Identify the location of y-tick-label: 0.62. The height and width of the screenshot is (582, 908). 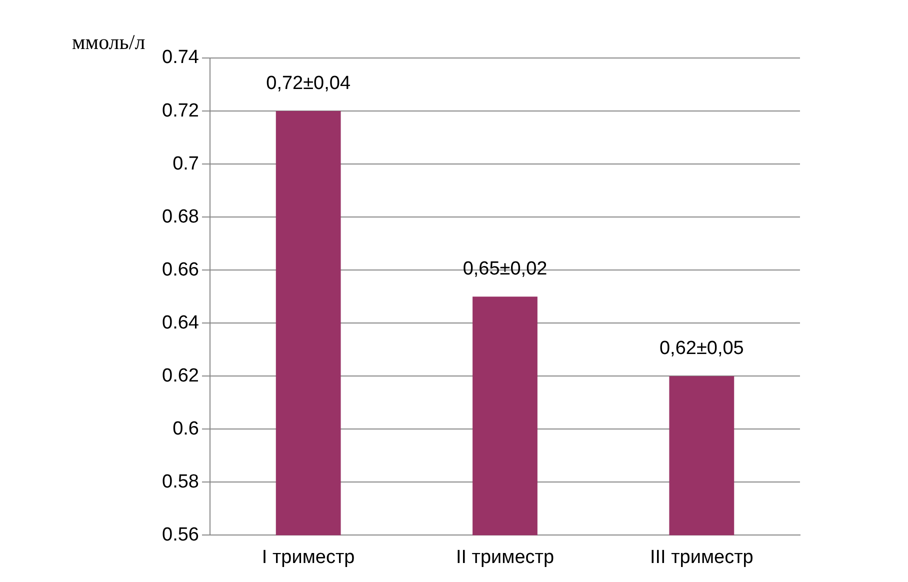
(180, 375).